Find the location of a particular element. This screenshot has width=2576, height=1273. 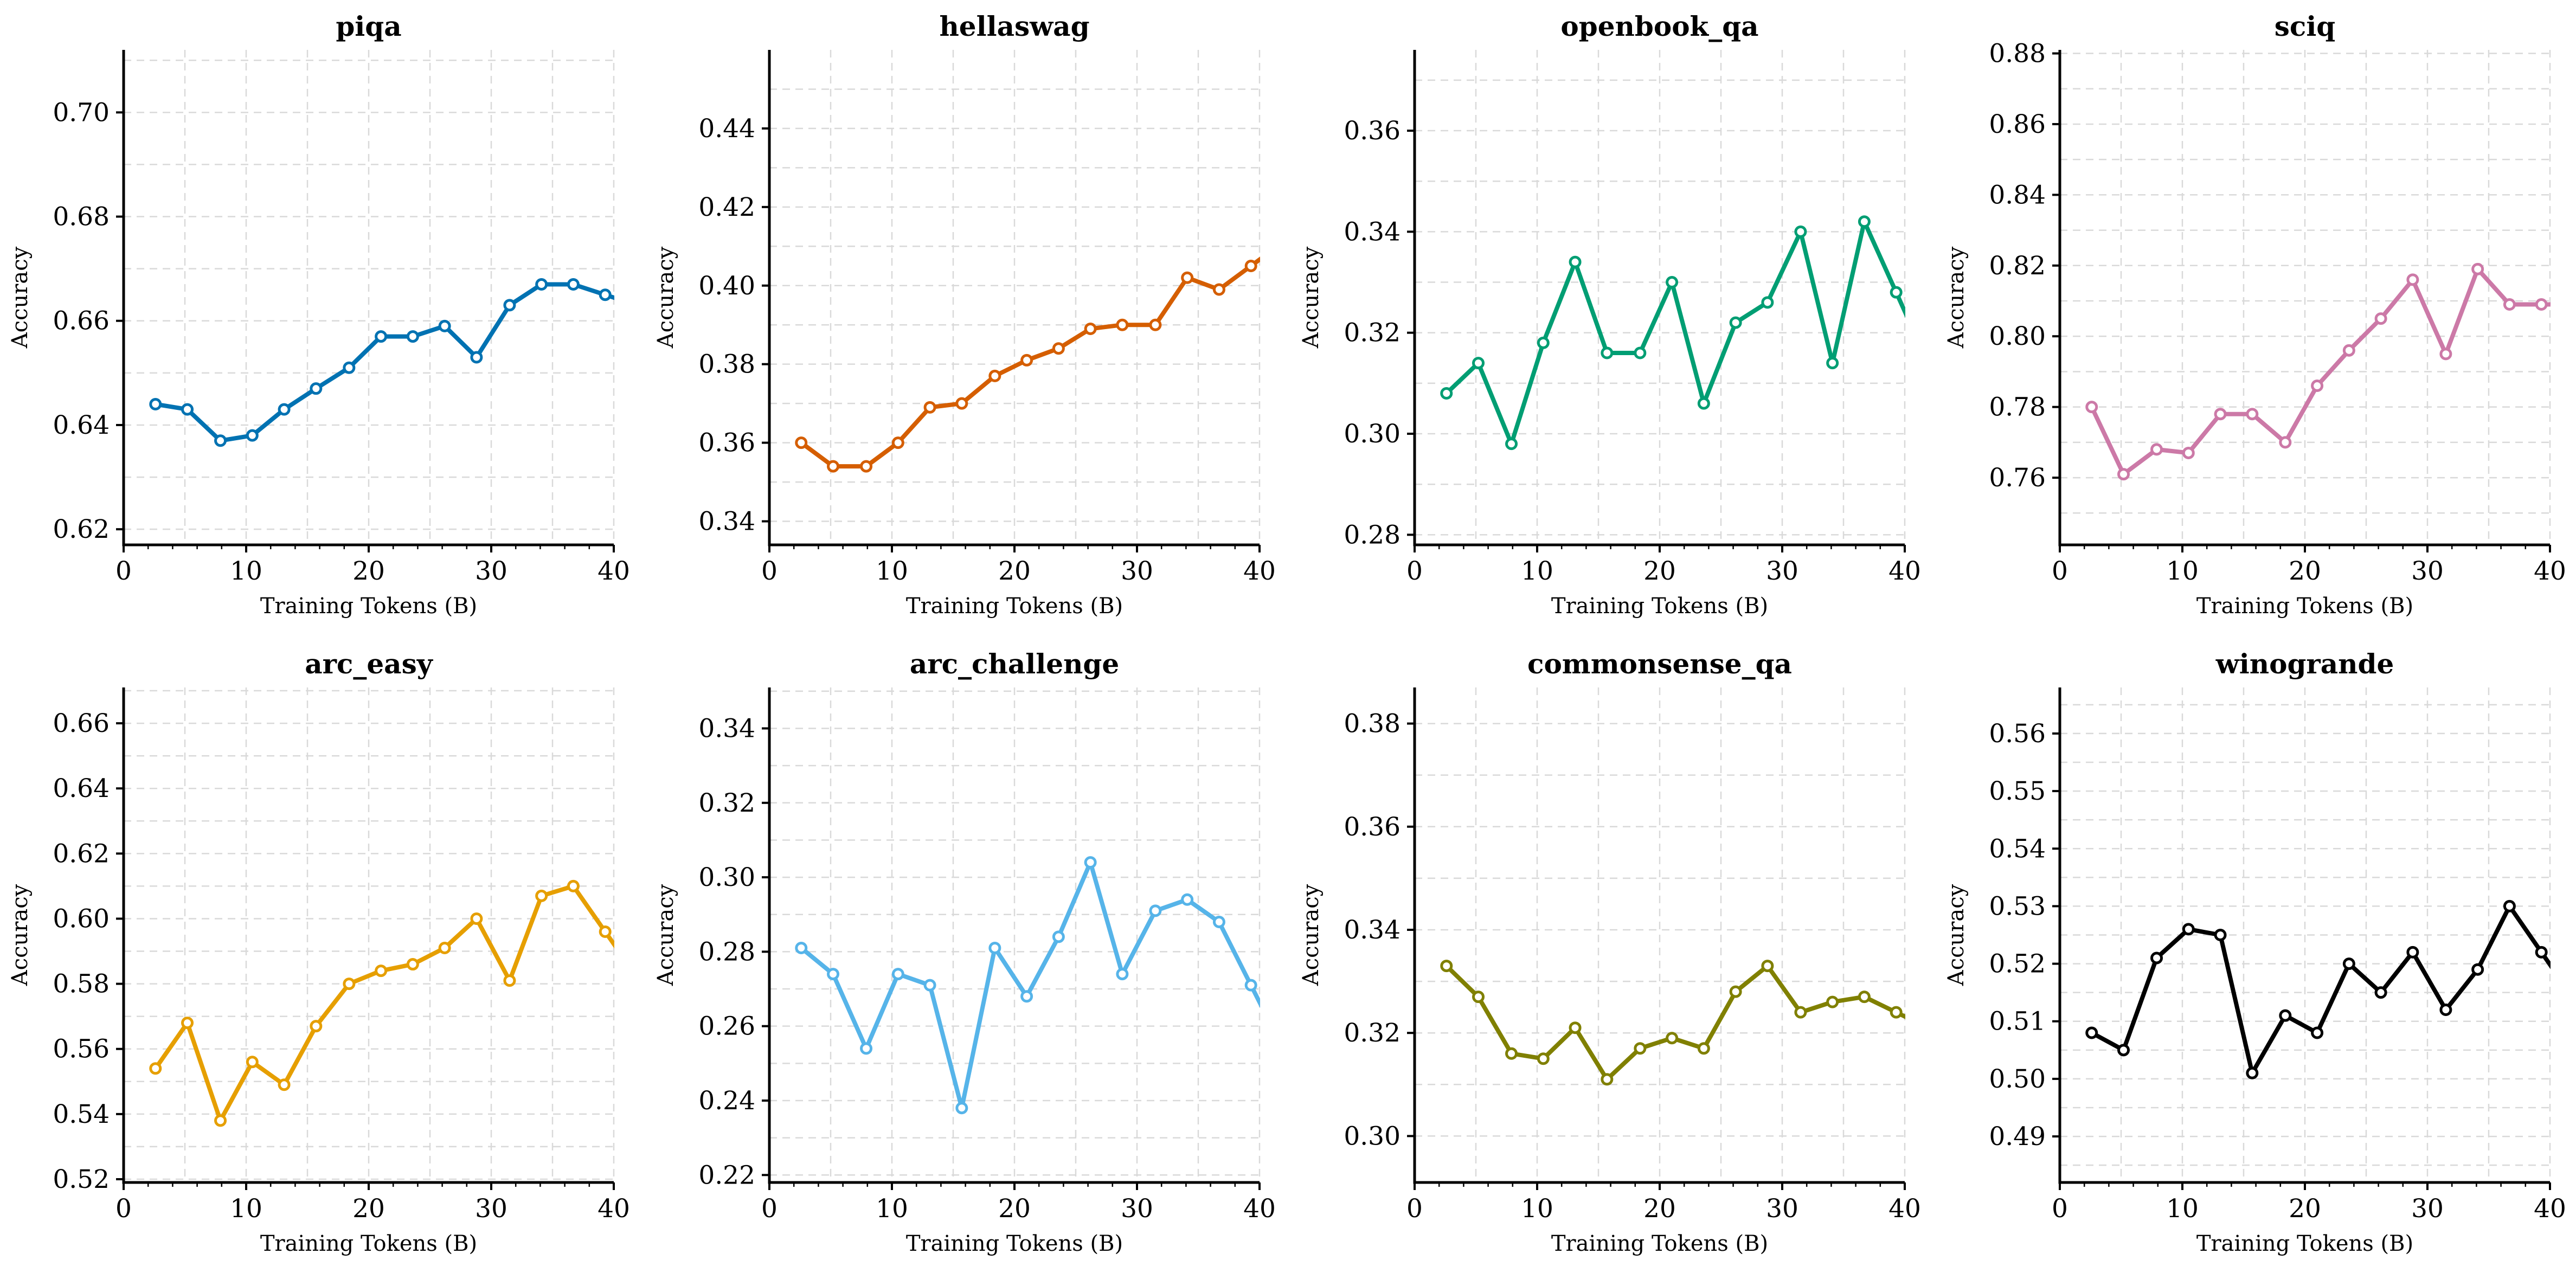

panel-title: piqa is located at coordinates (369, 26).